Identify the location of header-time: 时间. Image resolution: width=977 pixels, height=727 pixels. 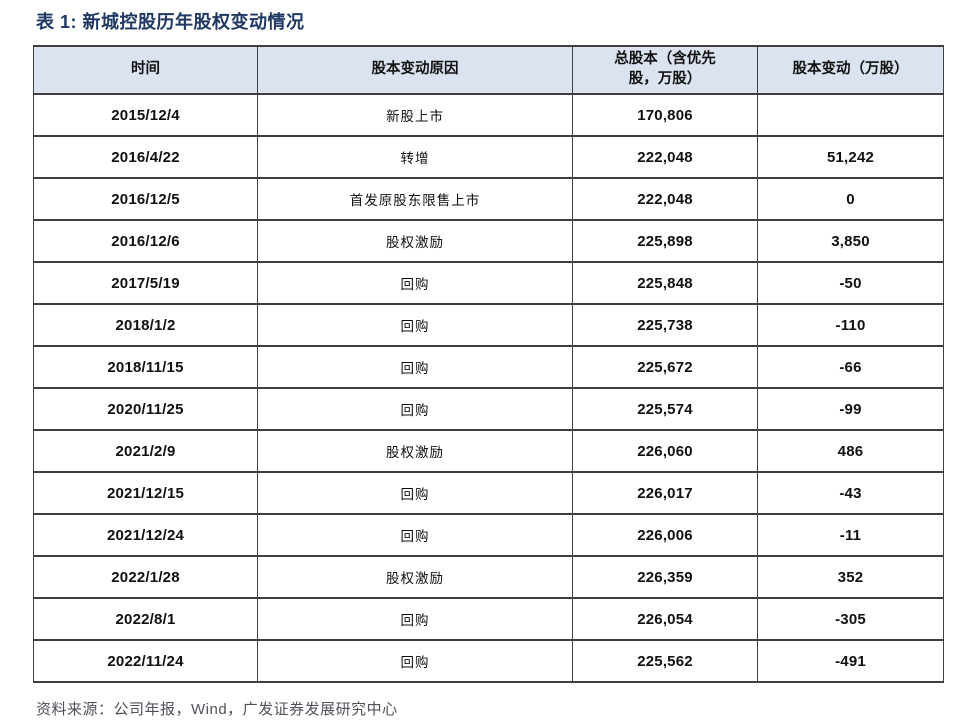
(145, 70).